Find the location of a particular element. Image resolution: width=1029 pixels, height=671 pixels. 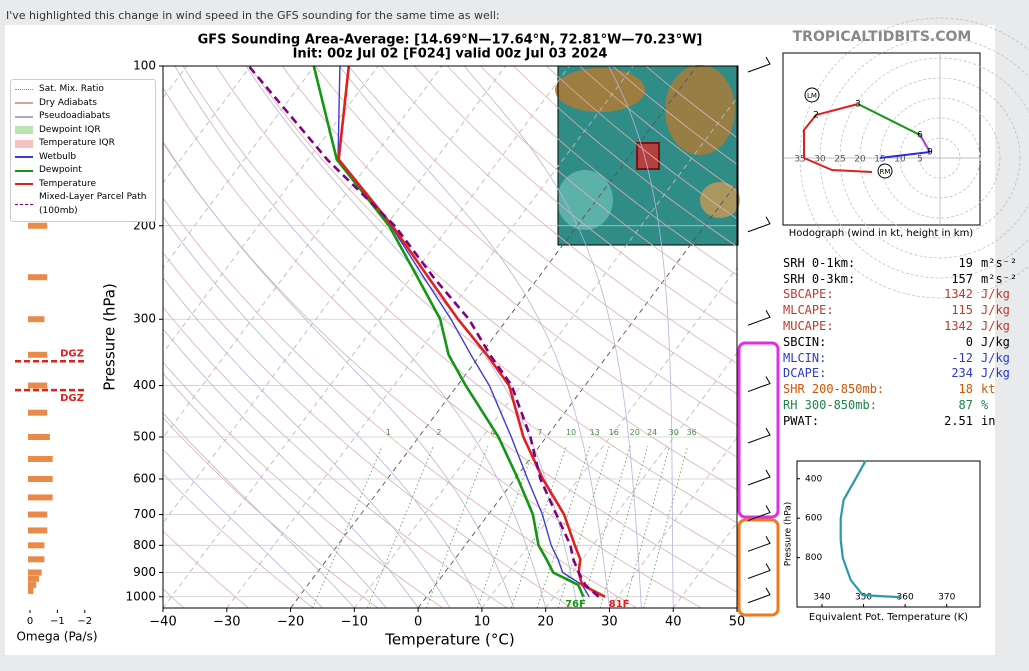

thetae-line is located at coordinates (870, 529).